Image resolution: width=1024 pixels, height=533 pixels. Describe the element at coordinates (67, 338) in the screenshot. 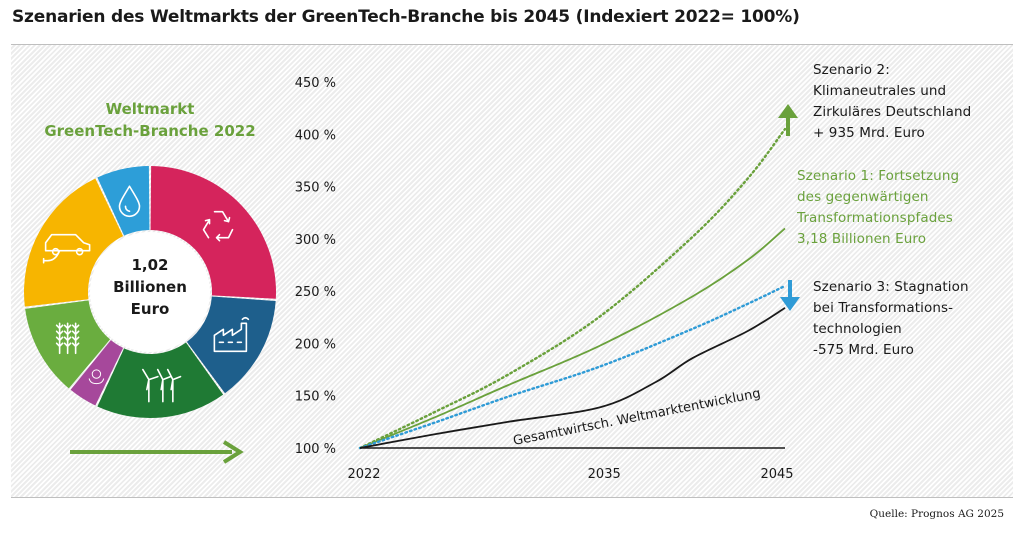

I see `wheat-icon` at that location.